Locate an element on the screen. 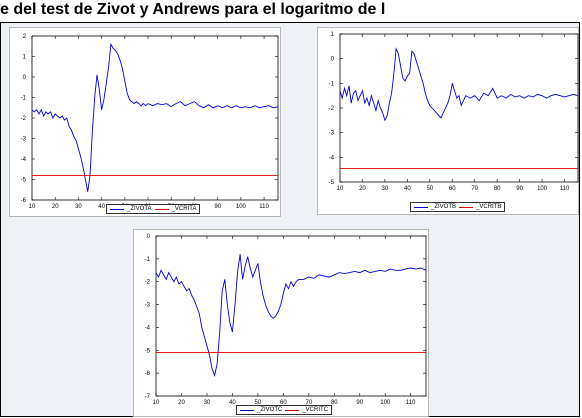 The width and height of the screenshot is (582, 418). legend-swatch-vcrita is located at coordinates (161, 209).